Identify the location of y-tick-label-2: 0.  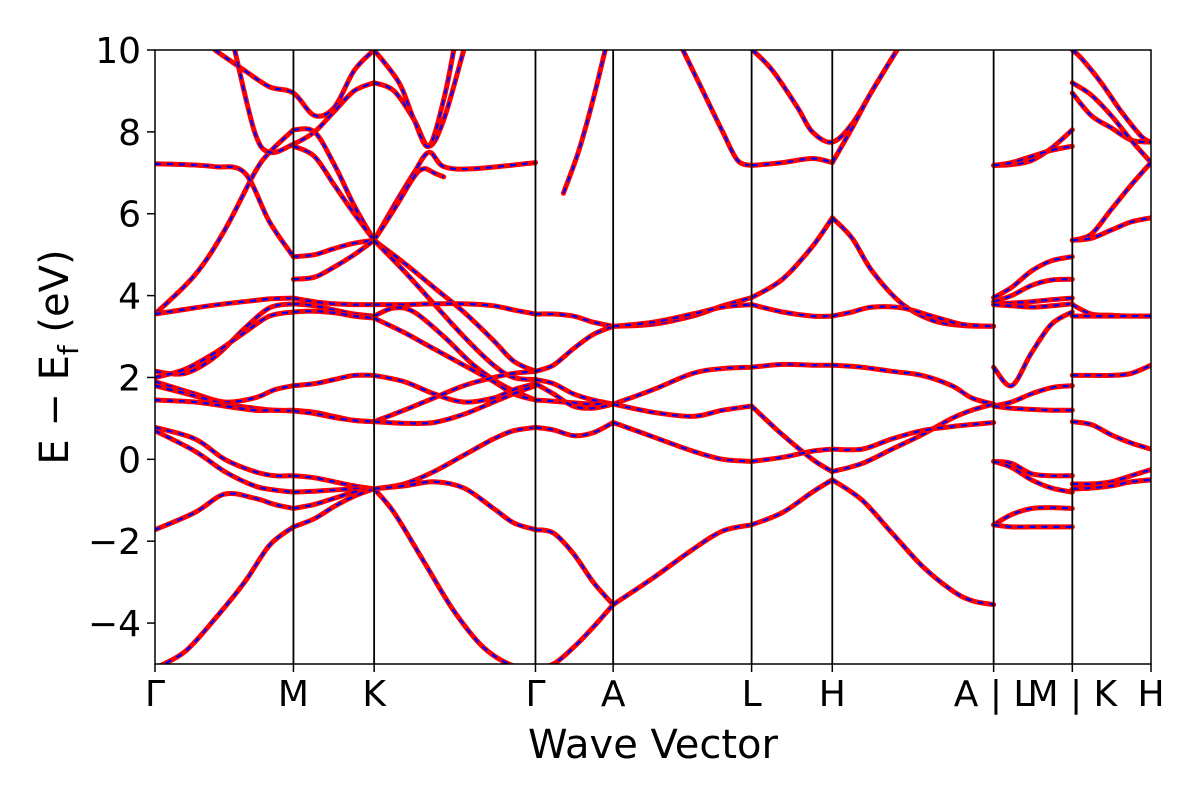
(129, 460).